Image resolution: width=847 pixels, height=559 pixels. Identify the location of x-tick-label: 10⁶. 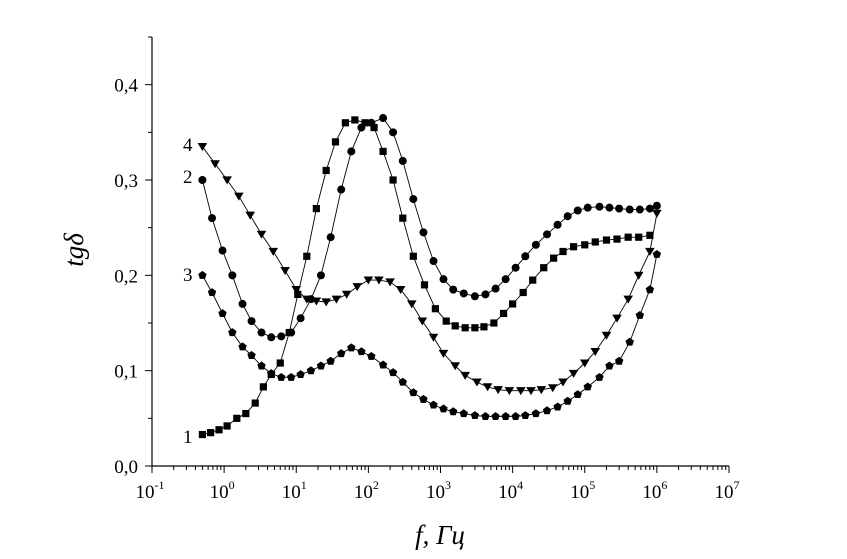
(654, 490).